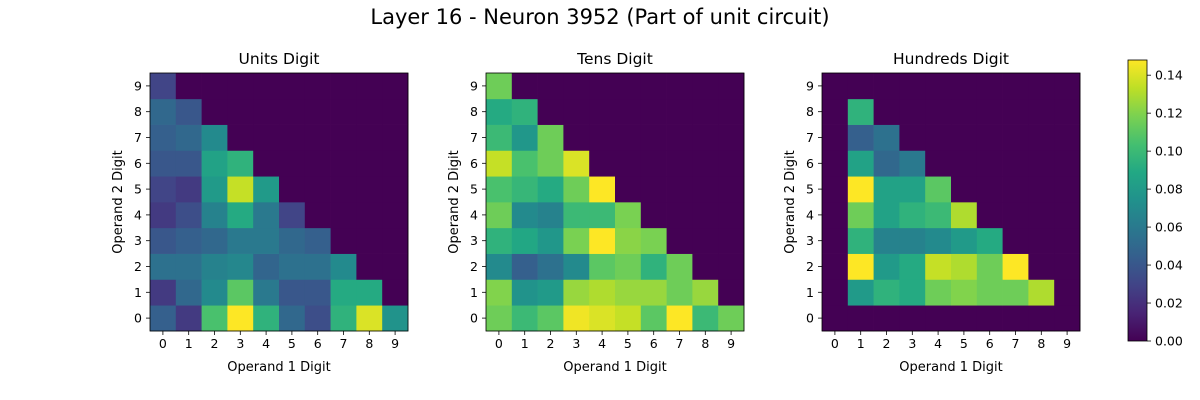 The image size is (1200, 400). Describe the element at coordinates (138, 163) in the screenshot. I see `y-tick-label: 6` at that location.